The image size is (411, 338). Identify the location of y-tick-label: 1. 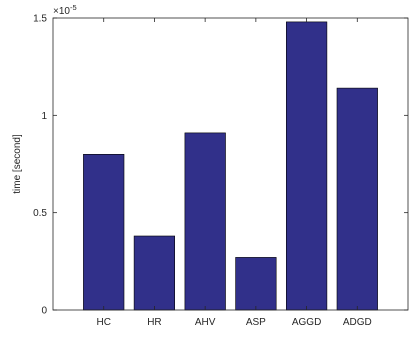
(44, 116).